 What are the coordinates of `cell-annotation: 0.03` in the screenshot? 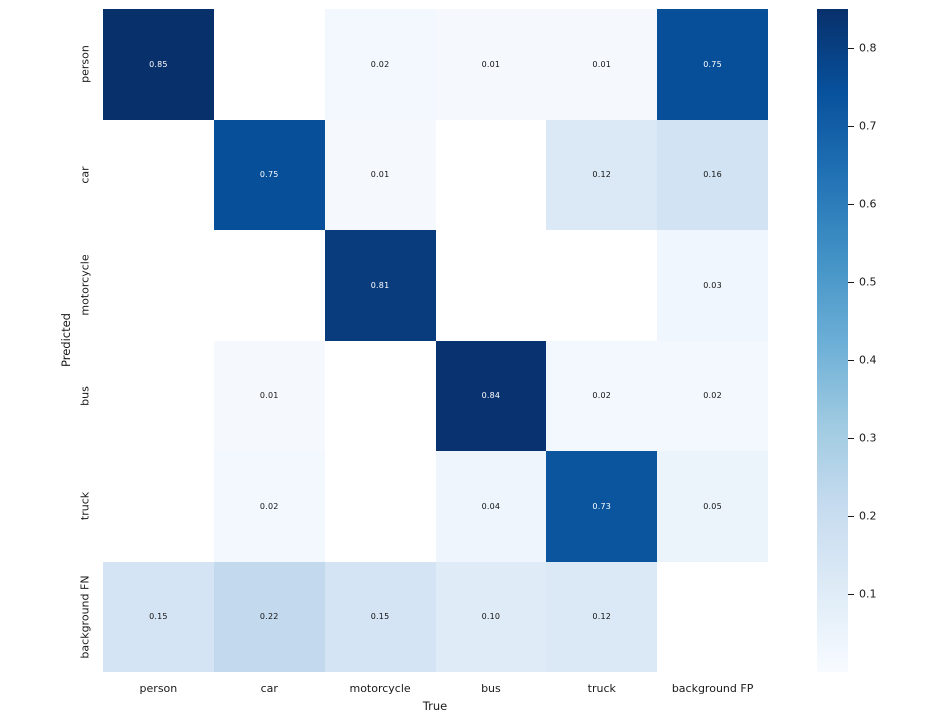 It's located at (712, 285).